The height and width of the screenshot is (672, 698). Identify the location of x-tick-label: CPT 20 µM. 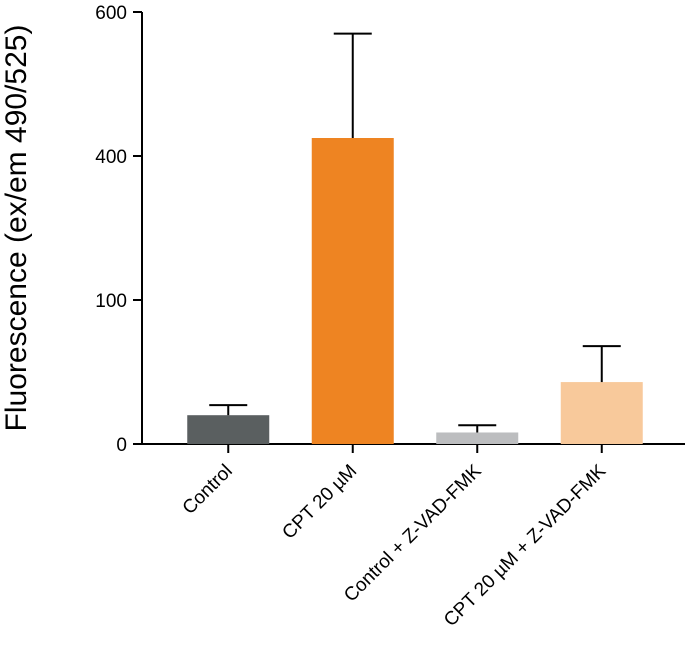
(319, 502).